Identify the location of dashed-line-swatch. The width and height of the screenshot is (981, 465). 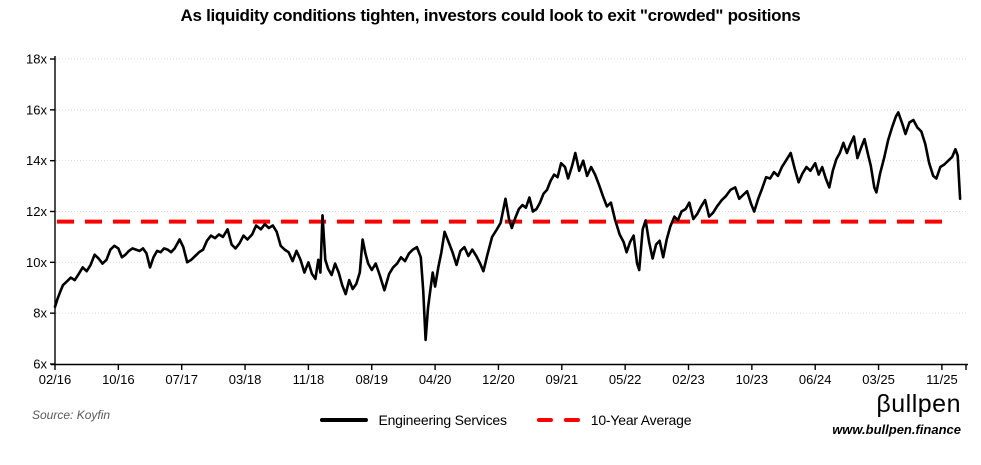
(558, 420).